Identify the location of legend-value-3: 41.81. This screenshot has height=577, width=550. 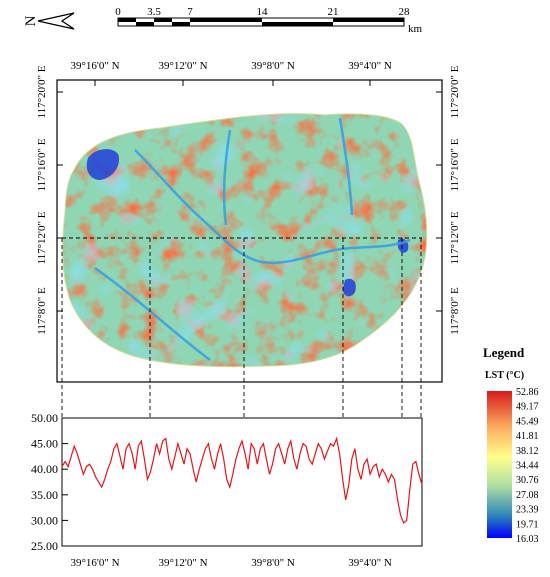
(527, 436).